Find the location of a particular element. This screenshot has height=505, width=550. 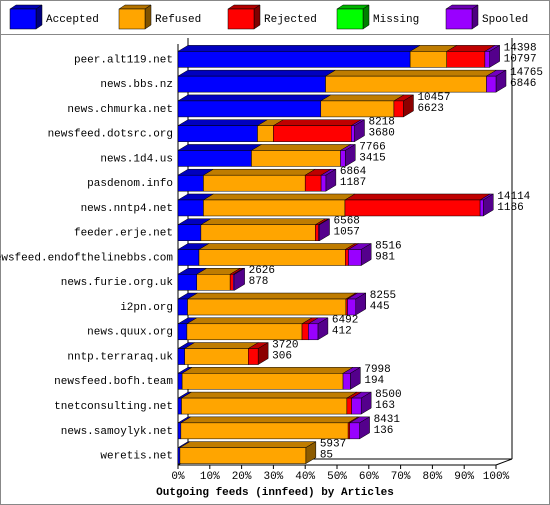

legend-item: Spooled is located at coordinates (486, 17).